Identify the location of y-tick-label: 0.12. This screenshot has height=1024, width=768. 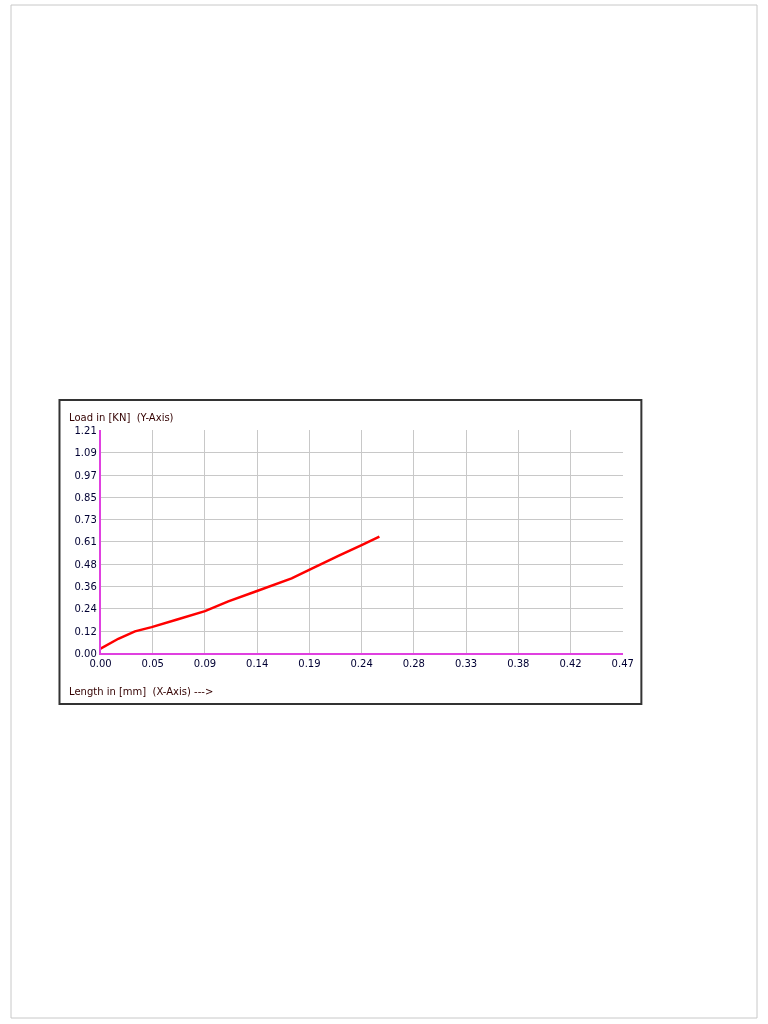
(85, 631).